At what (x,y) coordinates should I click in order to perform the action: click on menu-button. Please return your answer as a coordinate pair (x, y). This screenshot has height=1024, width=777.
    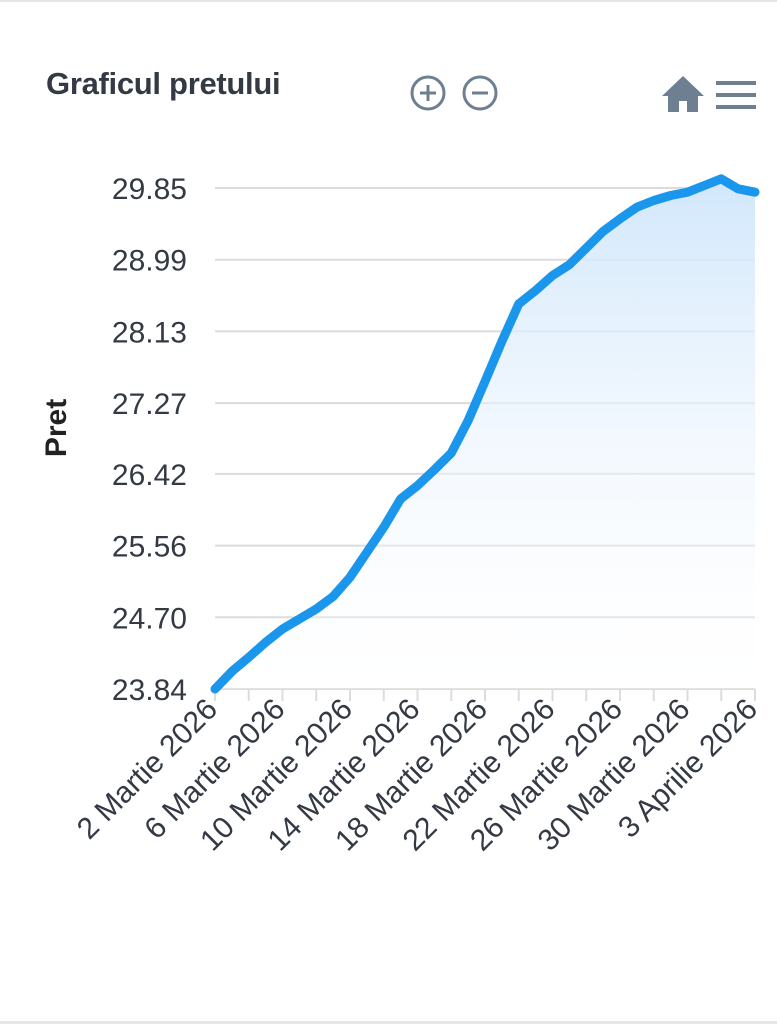
    Looking at the image, I should click on (736, 95).